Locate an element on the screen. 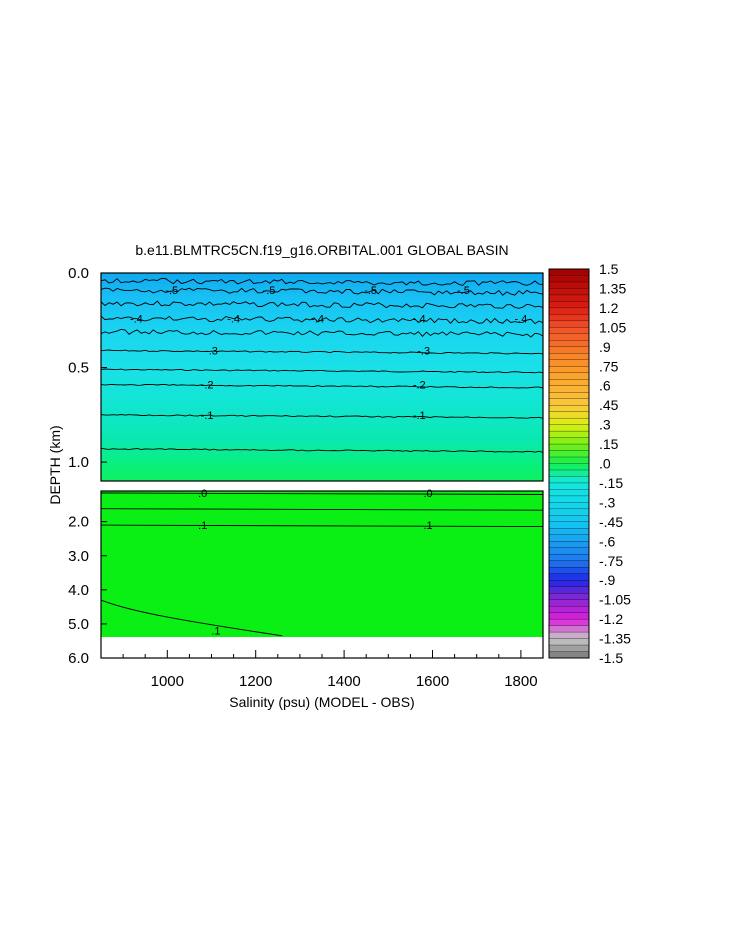 This screenshot has height=945, width=733. y-tick-label: 2.0 is located at coordinates (78, 522).